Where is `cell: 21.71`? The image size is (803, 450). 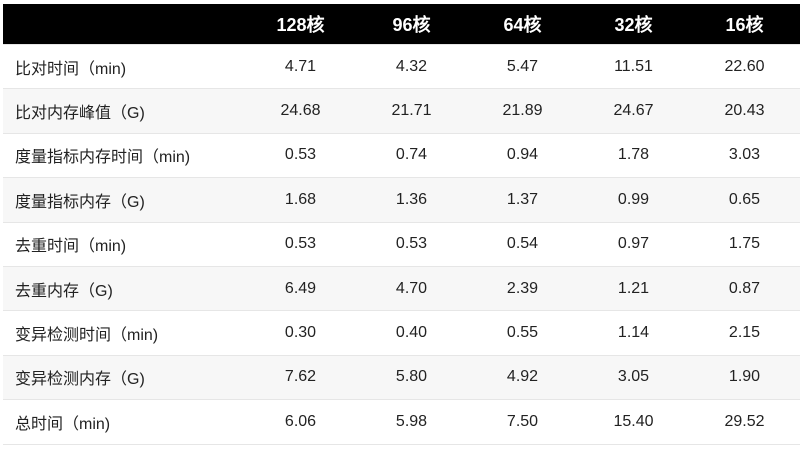
cell: 21.71 is located at coordinates (411, 111).